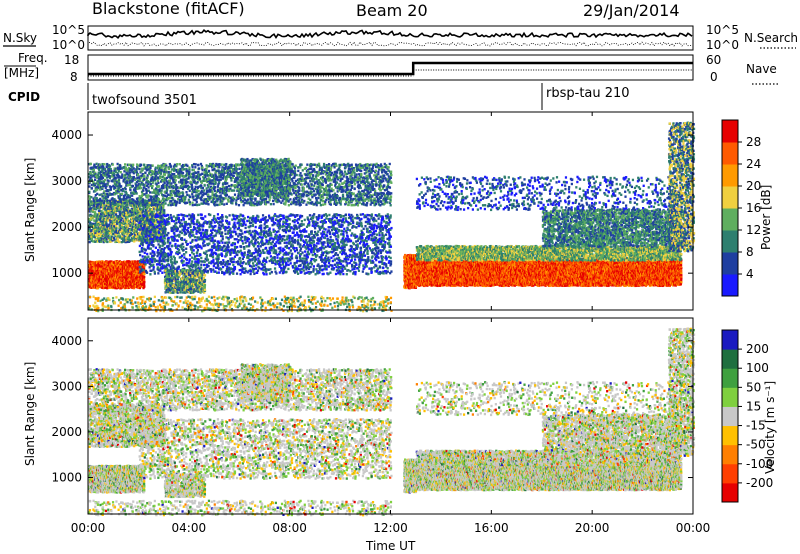 The image size is (800, 554). What do you see at coordinates (68, 30) in the screenshot?
I see `strip-left-top: 10^5` at bounding box center [68, 30].